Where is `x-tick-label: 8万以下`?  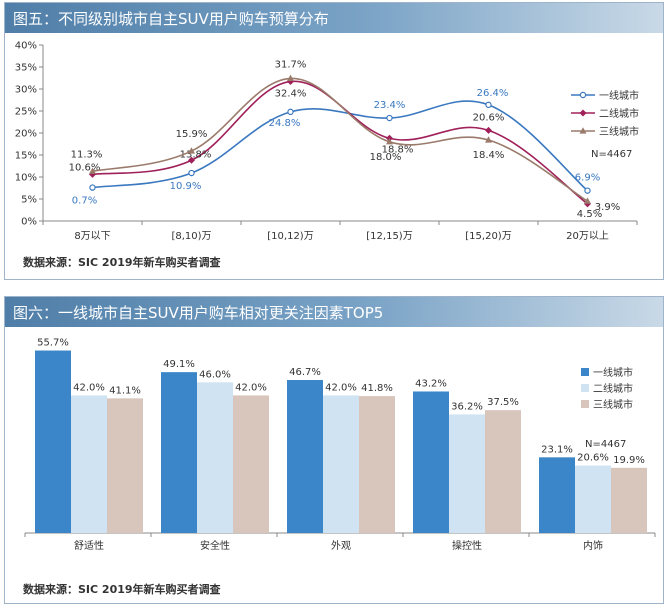
x-tick-label: 8万以下 is located at coordinates (92, 236).